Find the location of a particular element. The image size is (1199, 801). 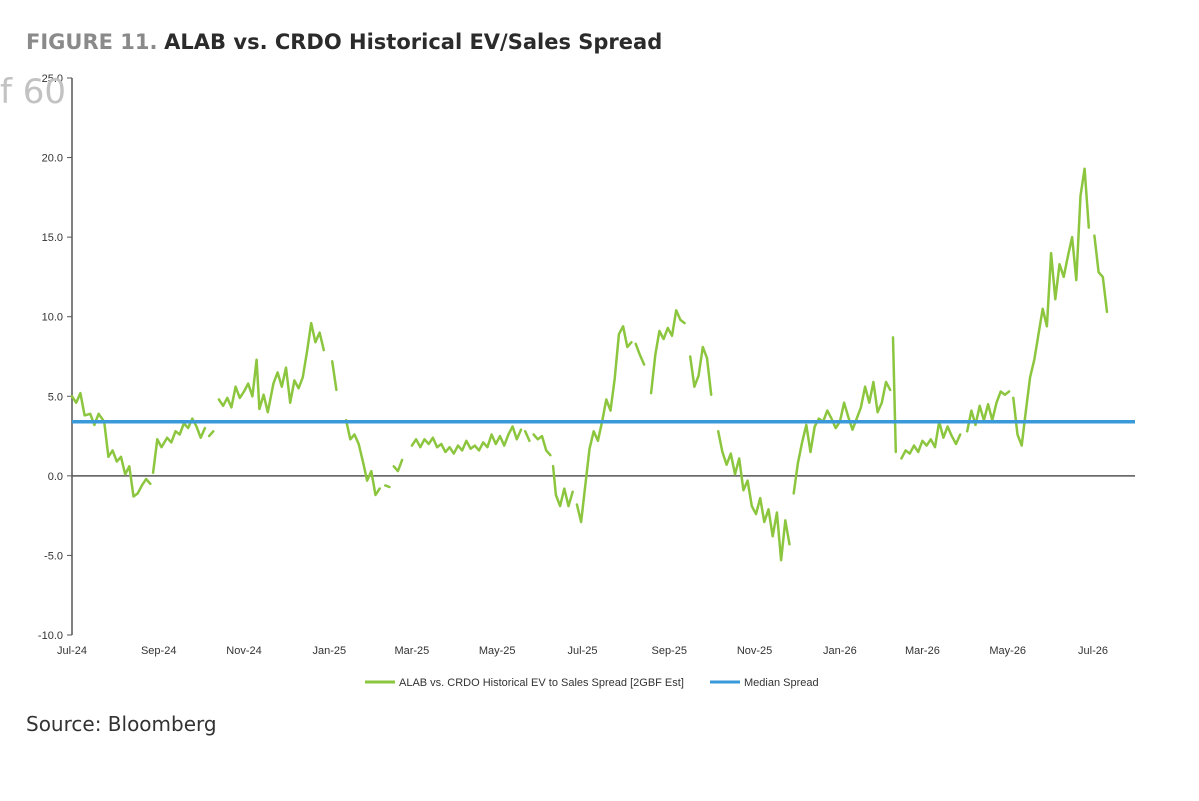

y-tick-label: 0.0 is located at coordinates (55, 477).